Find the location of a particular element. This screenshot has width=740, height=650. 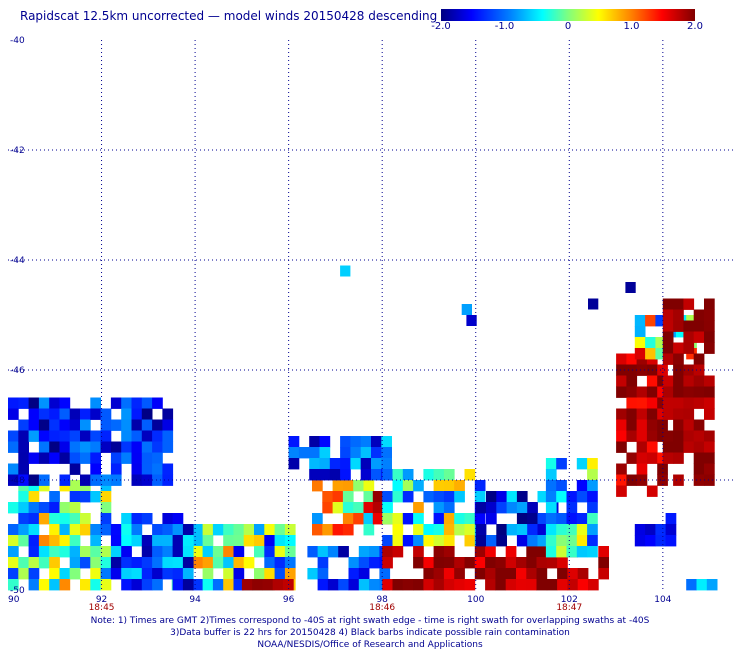

latitude-tick-label: -48 is located at coordinates (17, 481).